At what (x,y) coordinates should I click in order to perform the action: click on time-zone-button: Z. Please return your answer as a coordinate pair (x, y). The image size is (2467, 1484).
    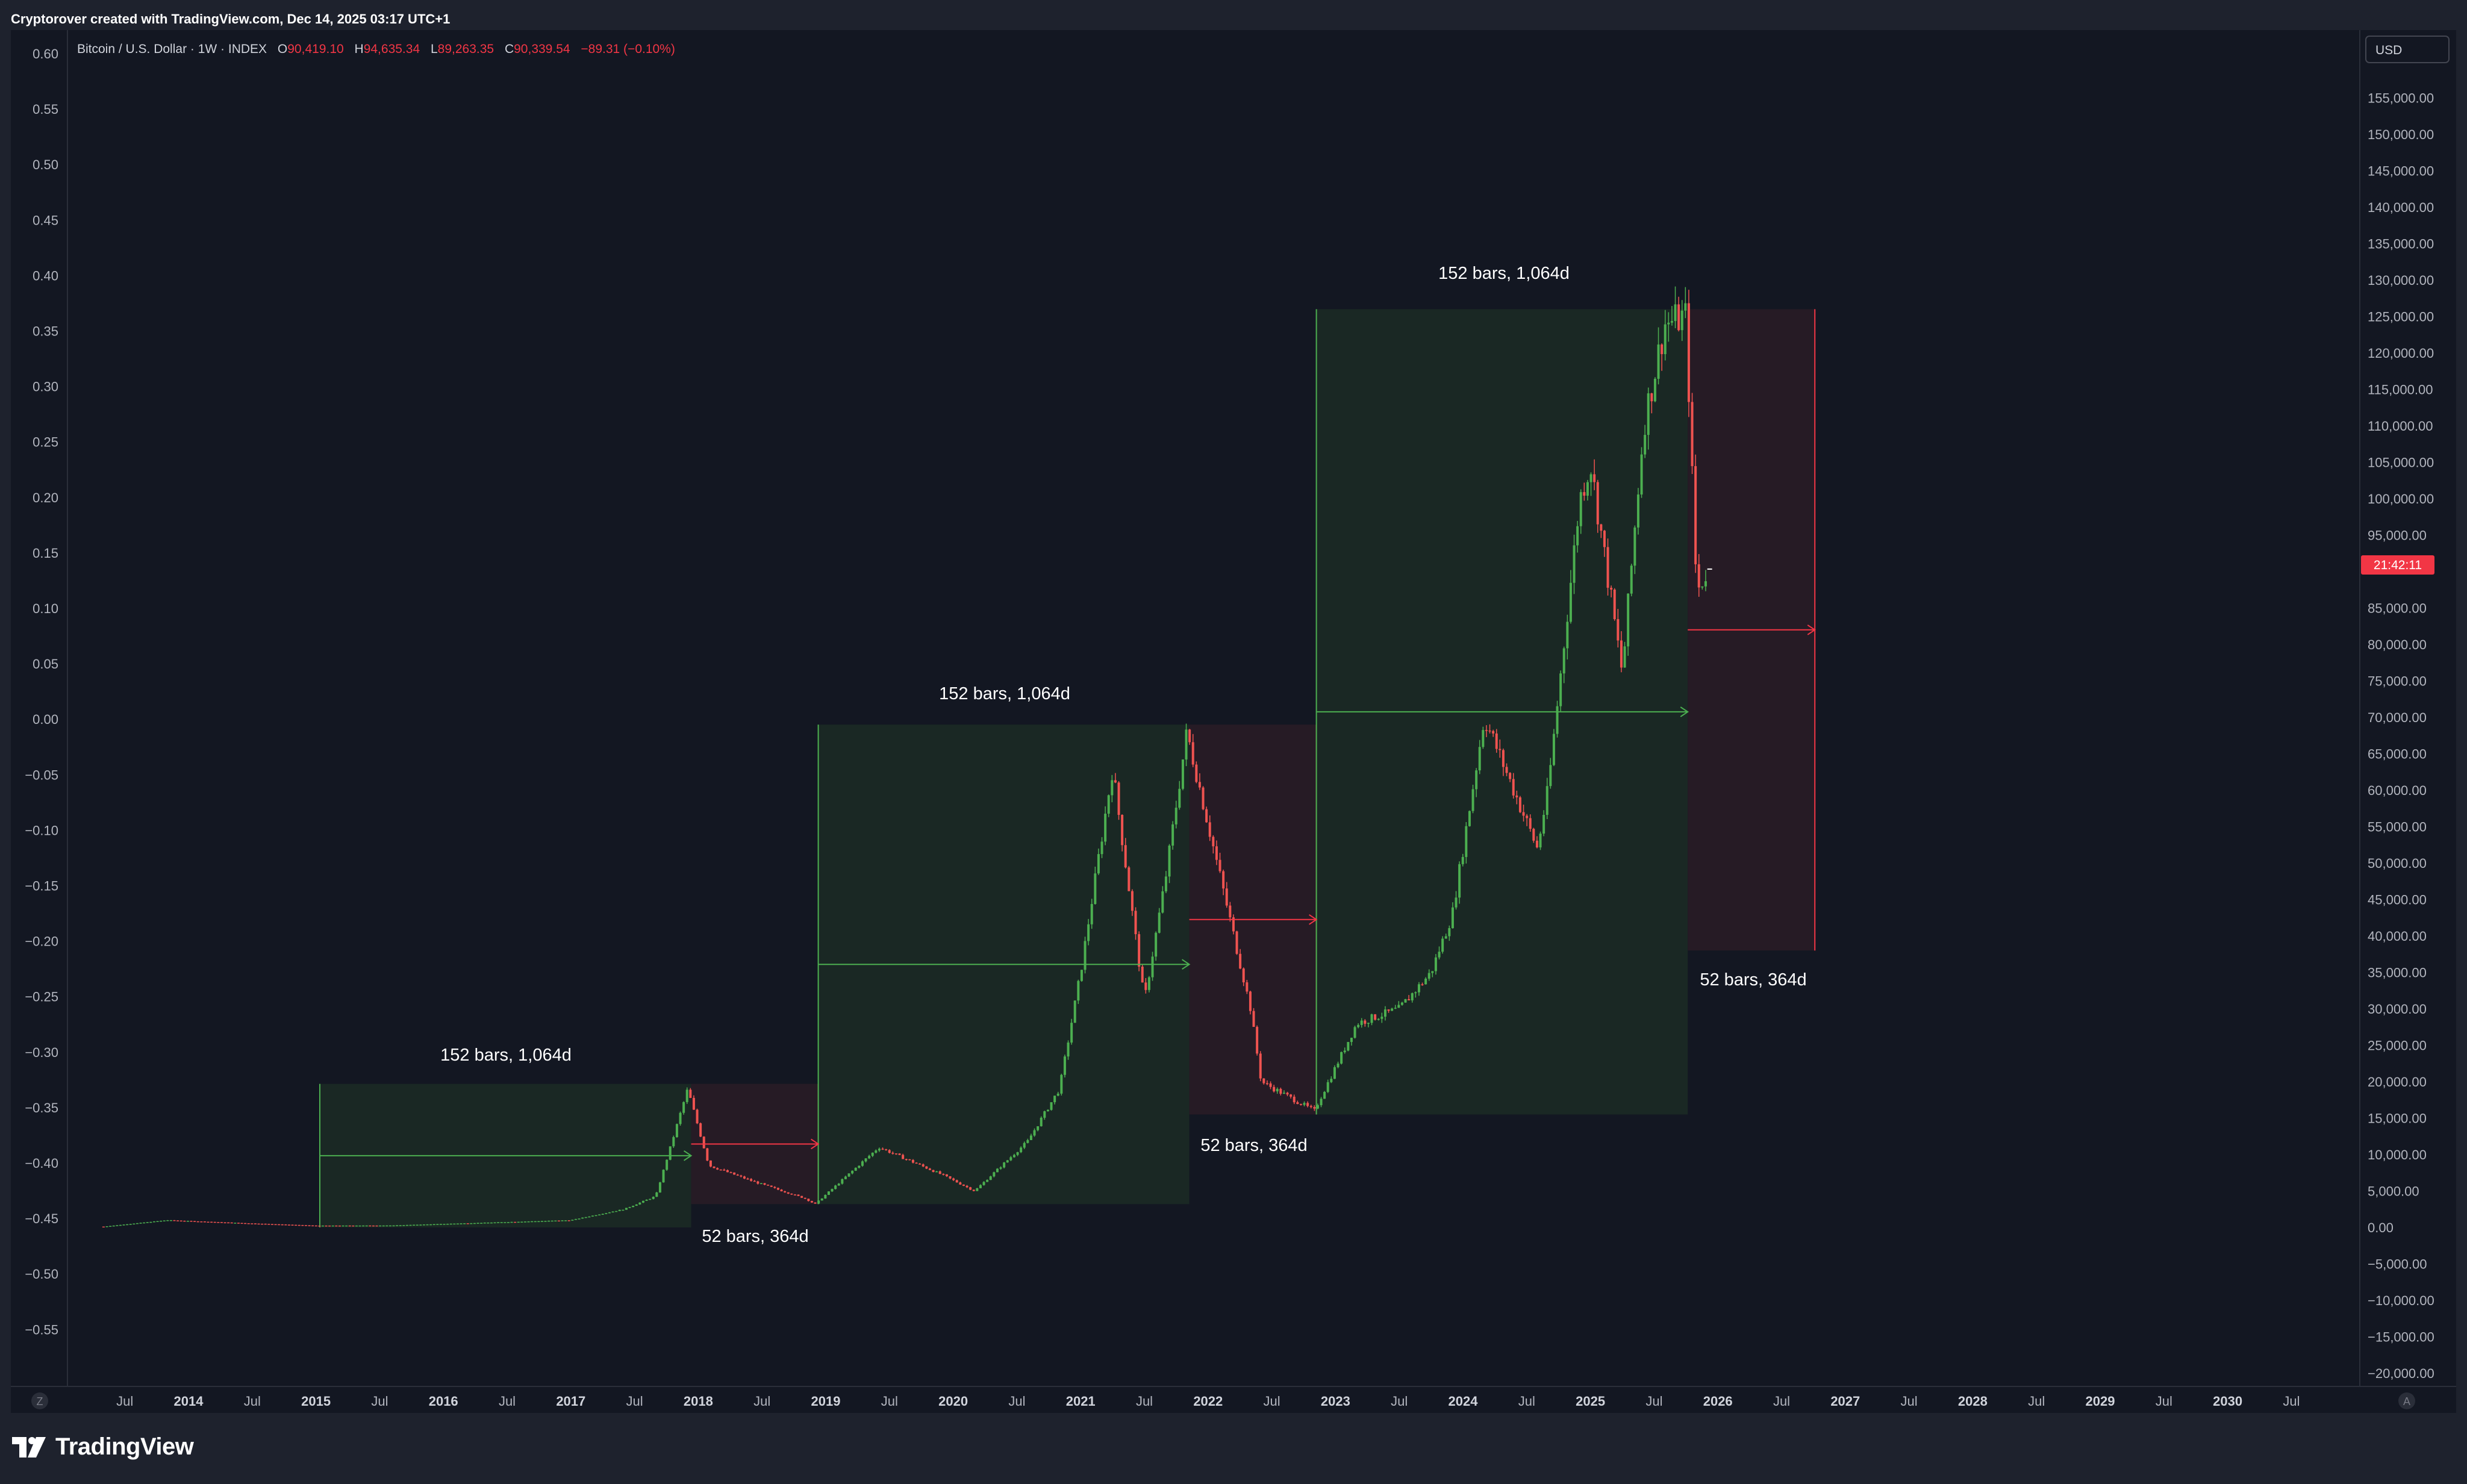
    Looking at the image, I should click on (39, 1400).